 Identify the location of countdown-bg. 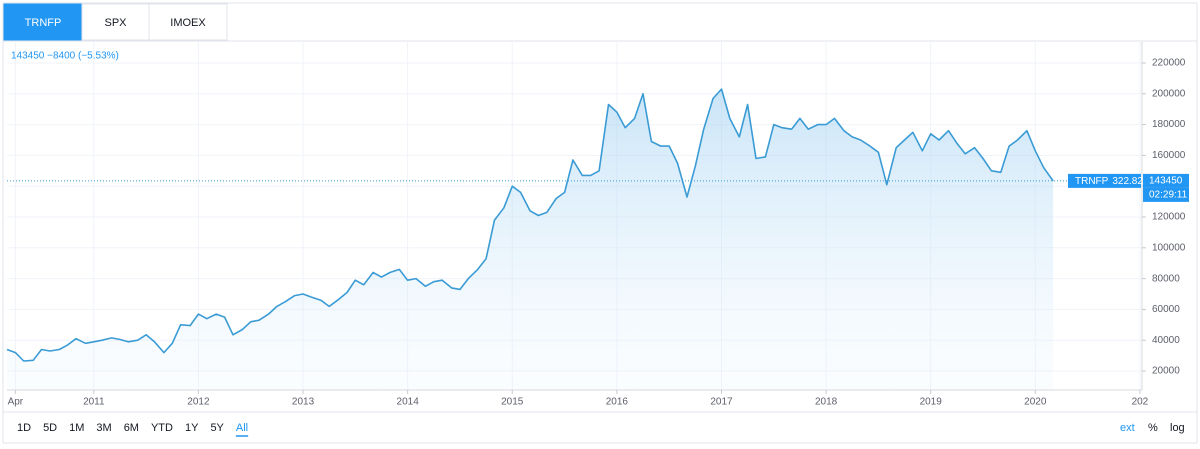
(1166, 194).